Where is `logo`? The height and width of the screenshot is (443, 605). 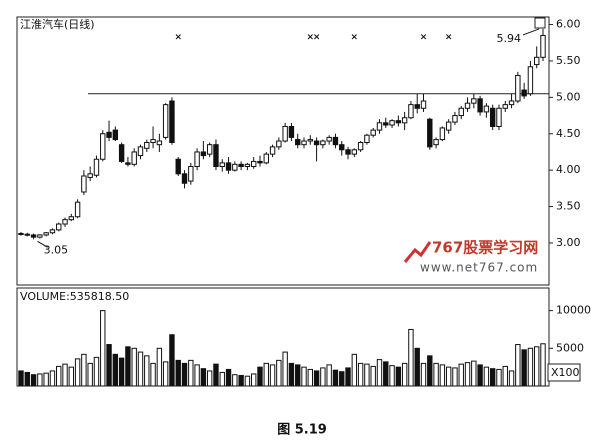 logo is located at coordinates (417, 252).